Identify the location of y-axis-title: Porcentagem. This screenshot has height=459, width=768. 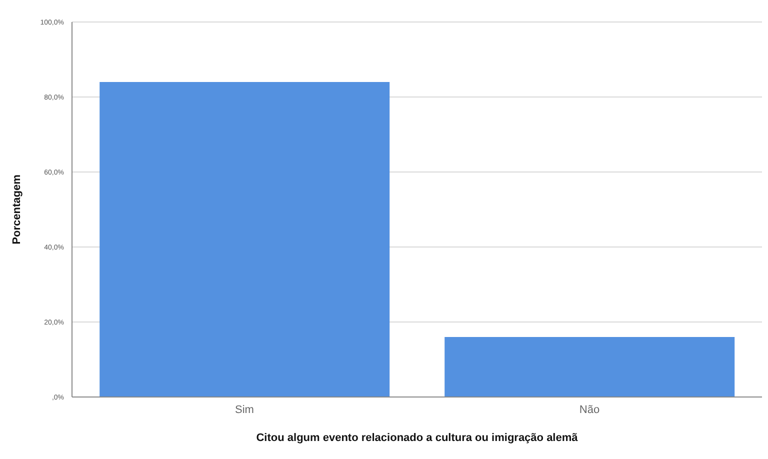
(16, 209).